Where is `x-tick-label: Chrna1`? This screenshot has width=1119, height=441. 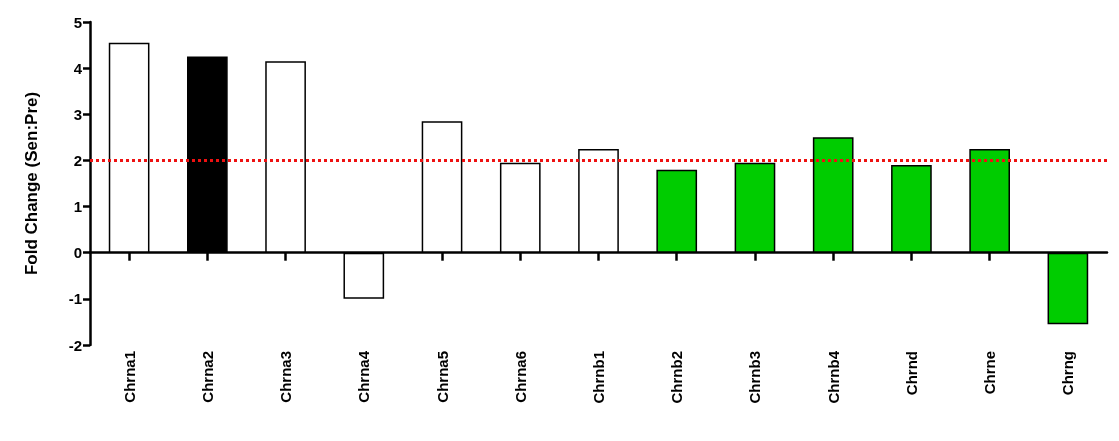
x-tick-label: Chrna1 is located at coordinates (129, 377).